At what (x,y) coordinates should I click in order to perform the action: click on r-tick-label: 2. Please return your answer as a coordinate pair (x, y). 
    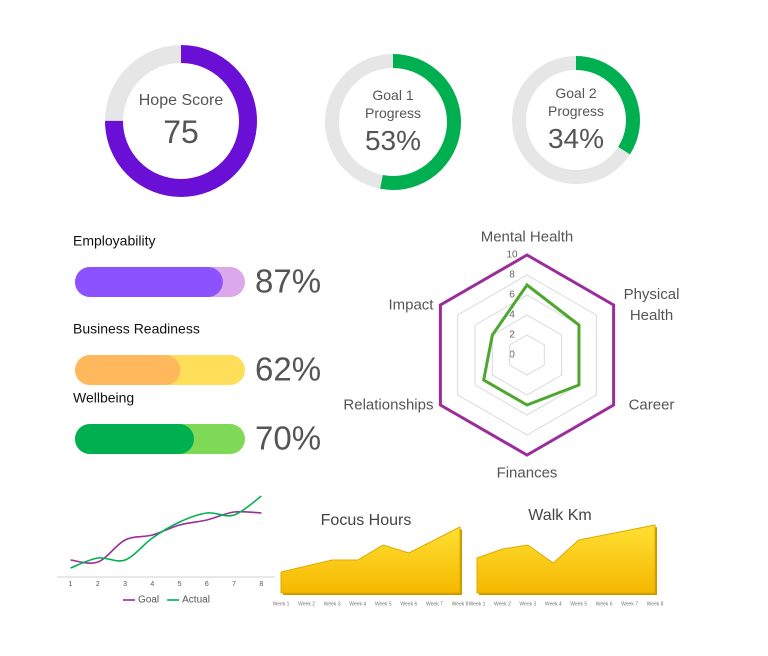
    Looking at the image, I should click on (512, 335).